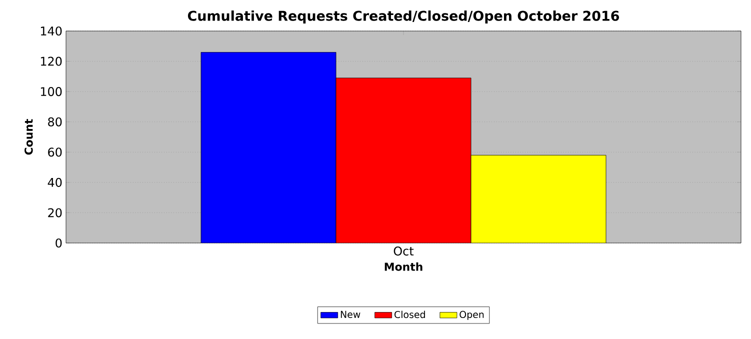 Image resolution: width=751 pixels, height=339 pixels. Describe the element at coordinates (404, 17) in the screenshot. I see `chart-title: Cumulative Requests Created/Closed/Open October 2016` at that location.